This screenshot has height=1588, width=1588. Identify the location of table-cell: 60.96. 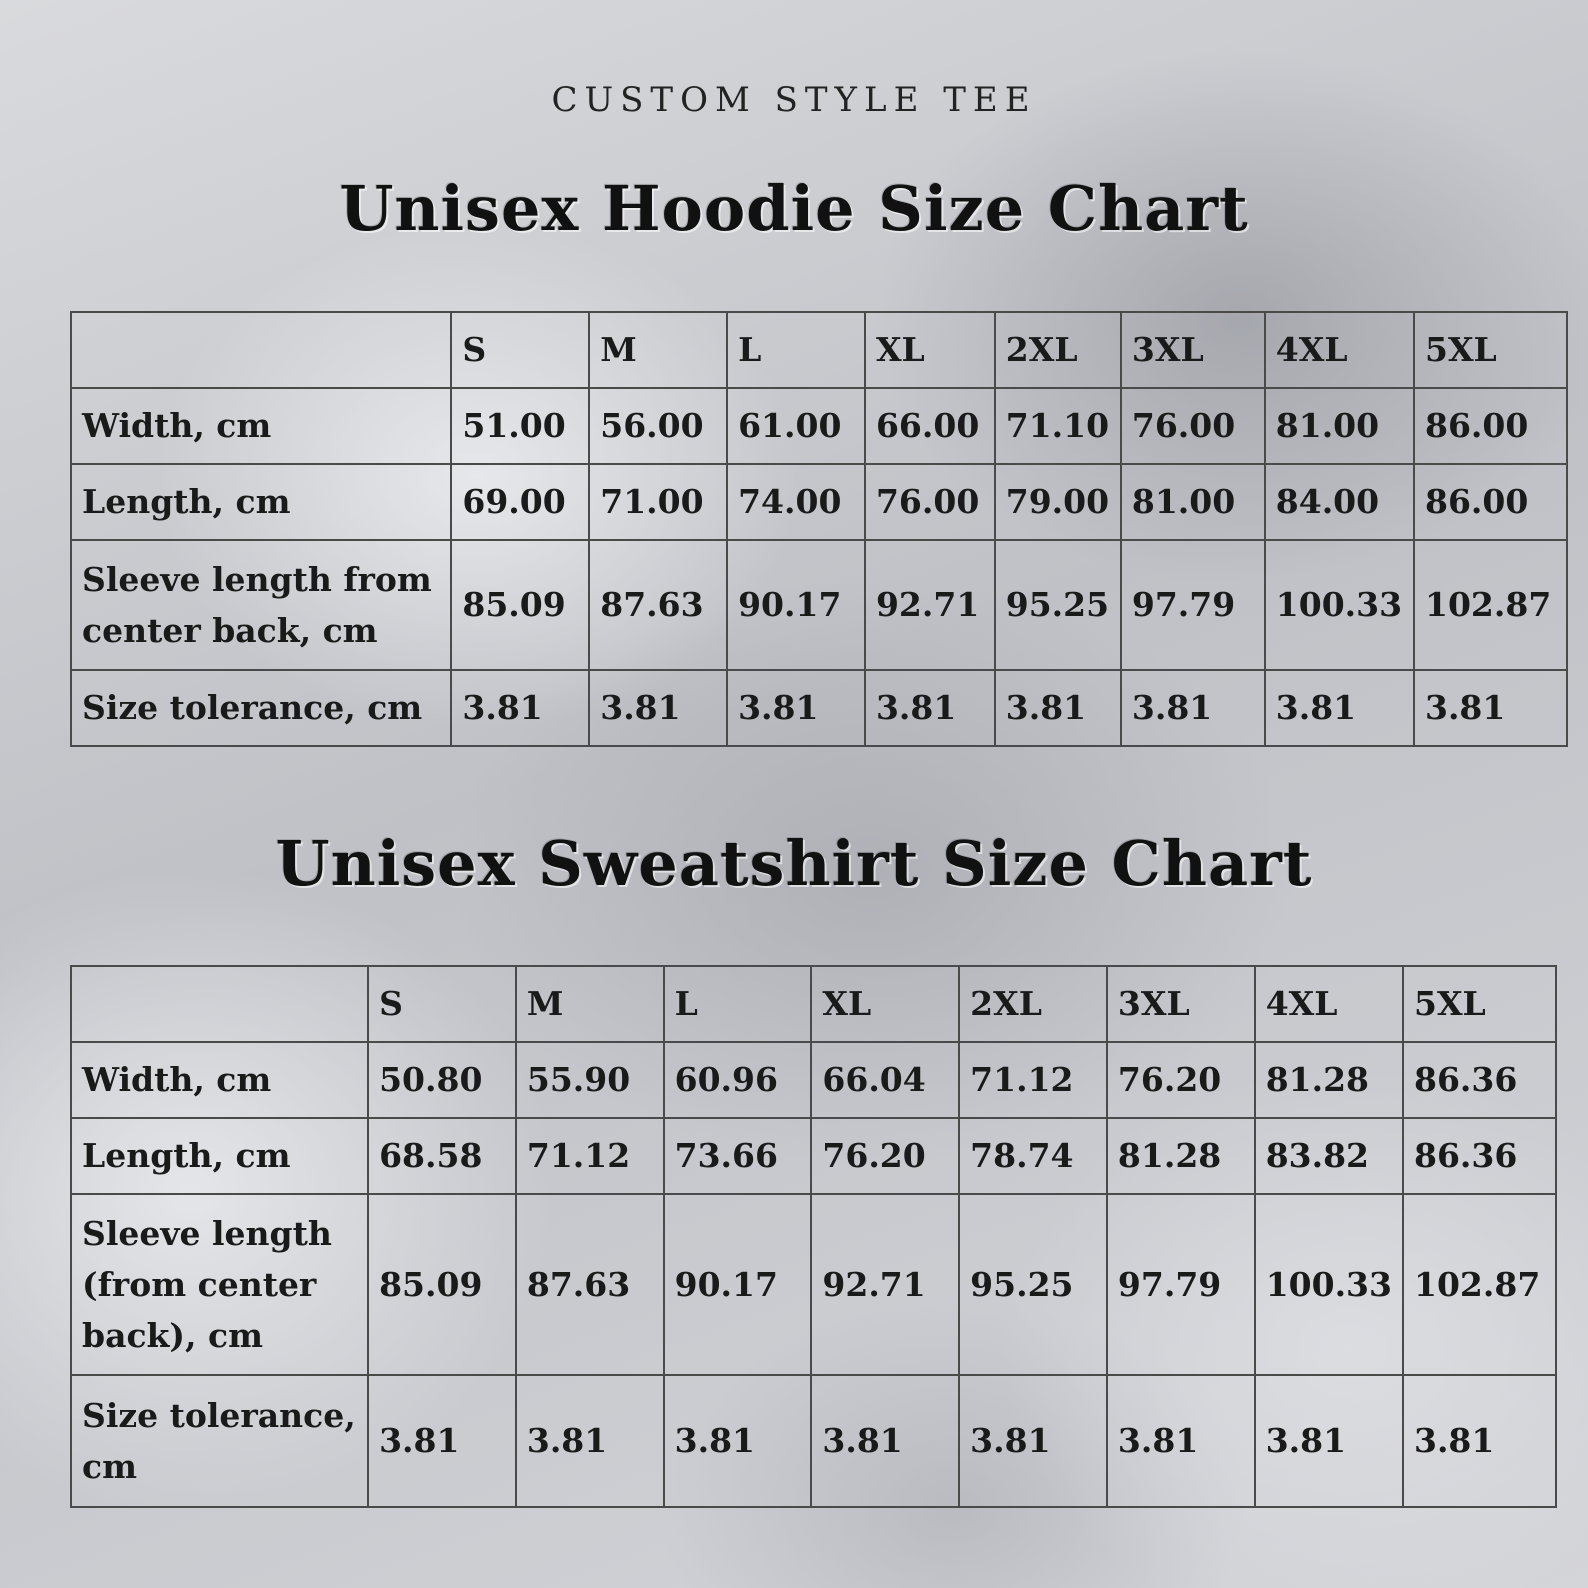
(737, 1080).